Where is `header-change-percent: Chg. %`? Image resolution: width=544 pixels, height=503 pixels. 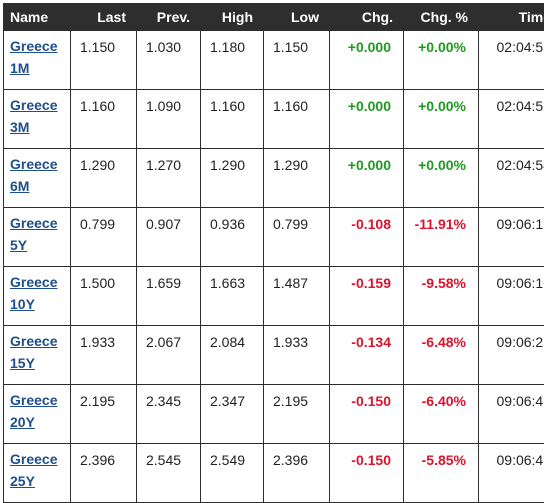 header-change-percent: Chg. % is located at coordinates (441, 17).